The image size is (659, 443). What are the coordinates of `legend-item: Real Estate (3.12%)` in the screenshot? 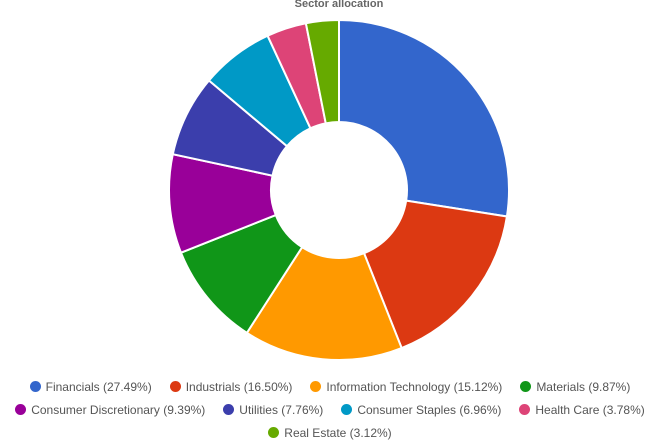 It's located at (330, 432).